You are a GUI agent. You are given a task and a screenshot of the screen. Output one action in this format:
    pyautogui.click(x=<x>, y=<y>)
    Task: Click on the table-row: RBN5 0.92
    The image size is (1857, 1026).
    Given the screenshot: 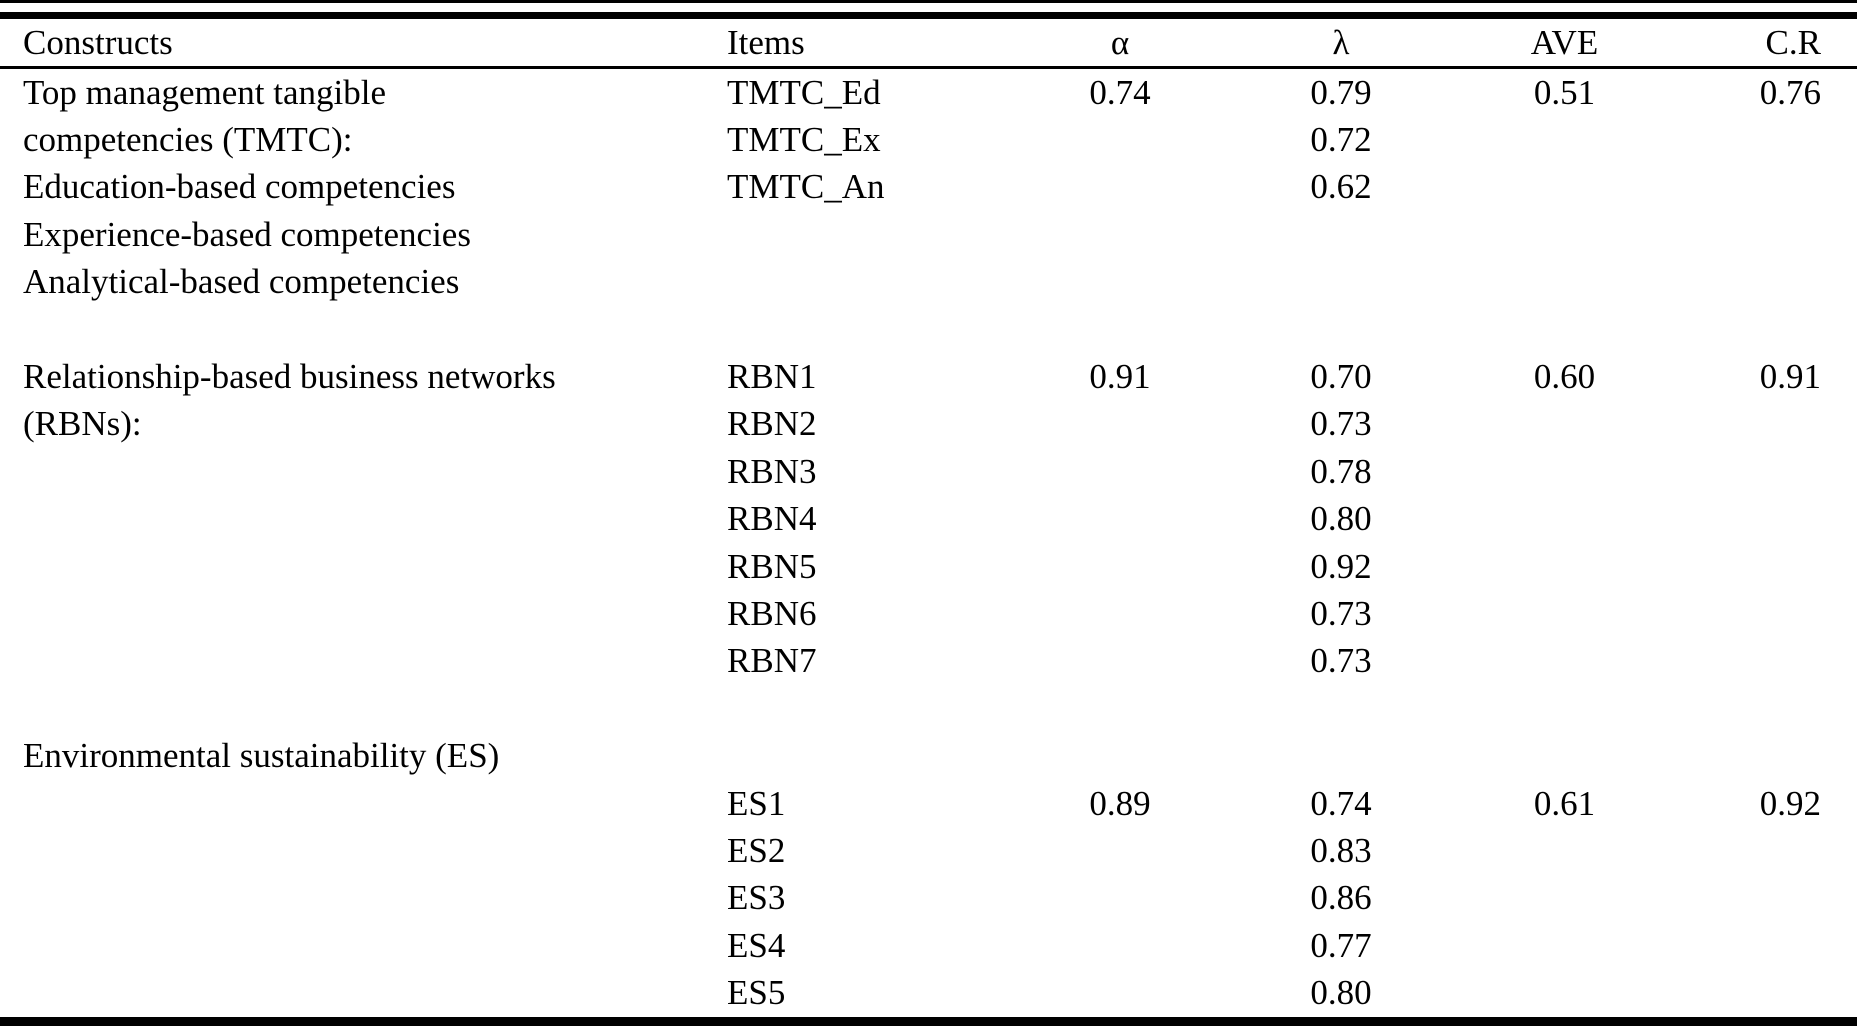 What is the action you would take?
    pyautogui.click(x=928, y=566)
    